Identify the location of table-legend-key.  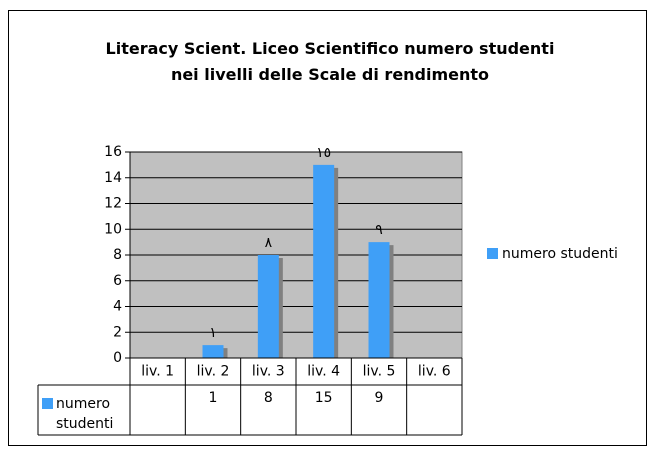
(47, 403).